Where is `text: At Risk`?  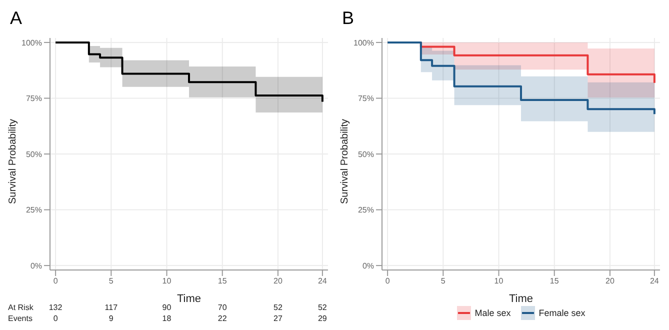
text: At Risk is located at coordinates (21, 307).